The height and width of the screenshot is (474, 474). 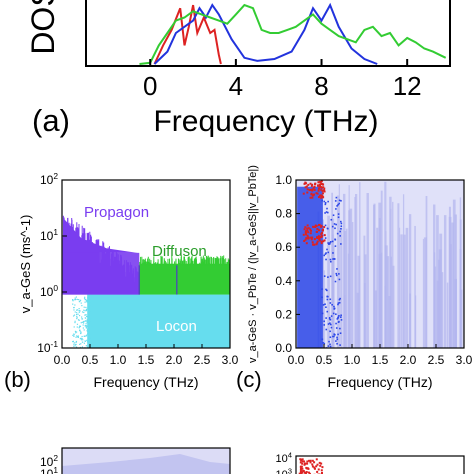 What do you see at coordinates (380, 360) in the screenshot?
I see `panel-c-xtick-label: 1.5` at bounding box center [380, 360].